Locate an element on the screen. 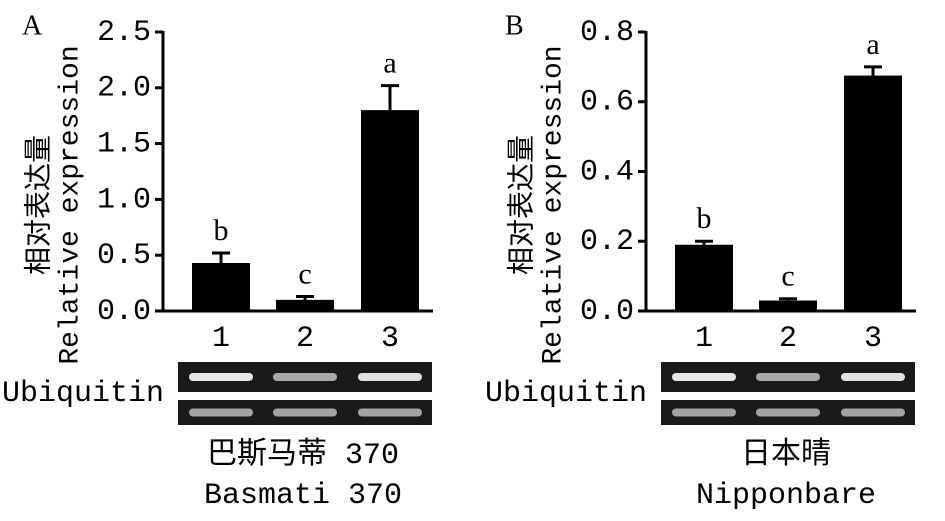  y-tick-label: 0.5 is located at coordinates (124, 256).